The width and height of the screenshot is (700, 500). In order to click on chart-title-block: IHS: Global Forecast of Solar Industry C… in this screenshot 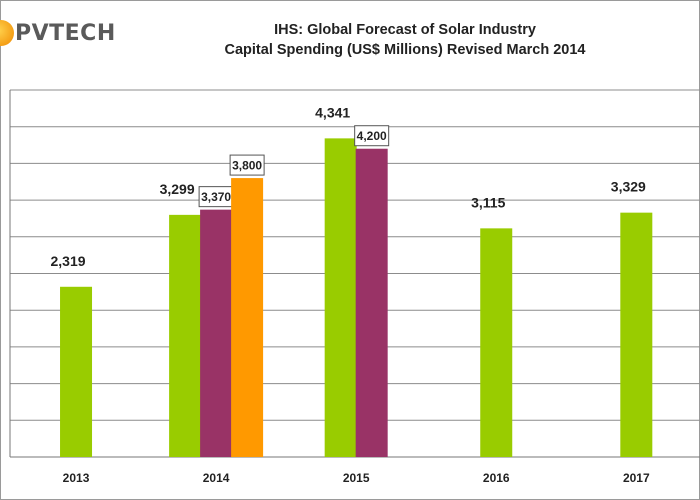, I will do `click(405, 40)`.